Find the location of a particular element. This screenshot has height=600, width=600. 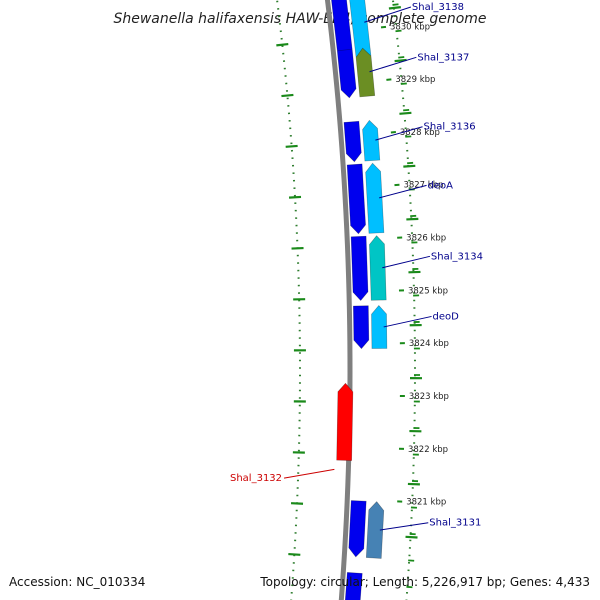

gene-label: deoA is located at coordinates (441, 185).